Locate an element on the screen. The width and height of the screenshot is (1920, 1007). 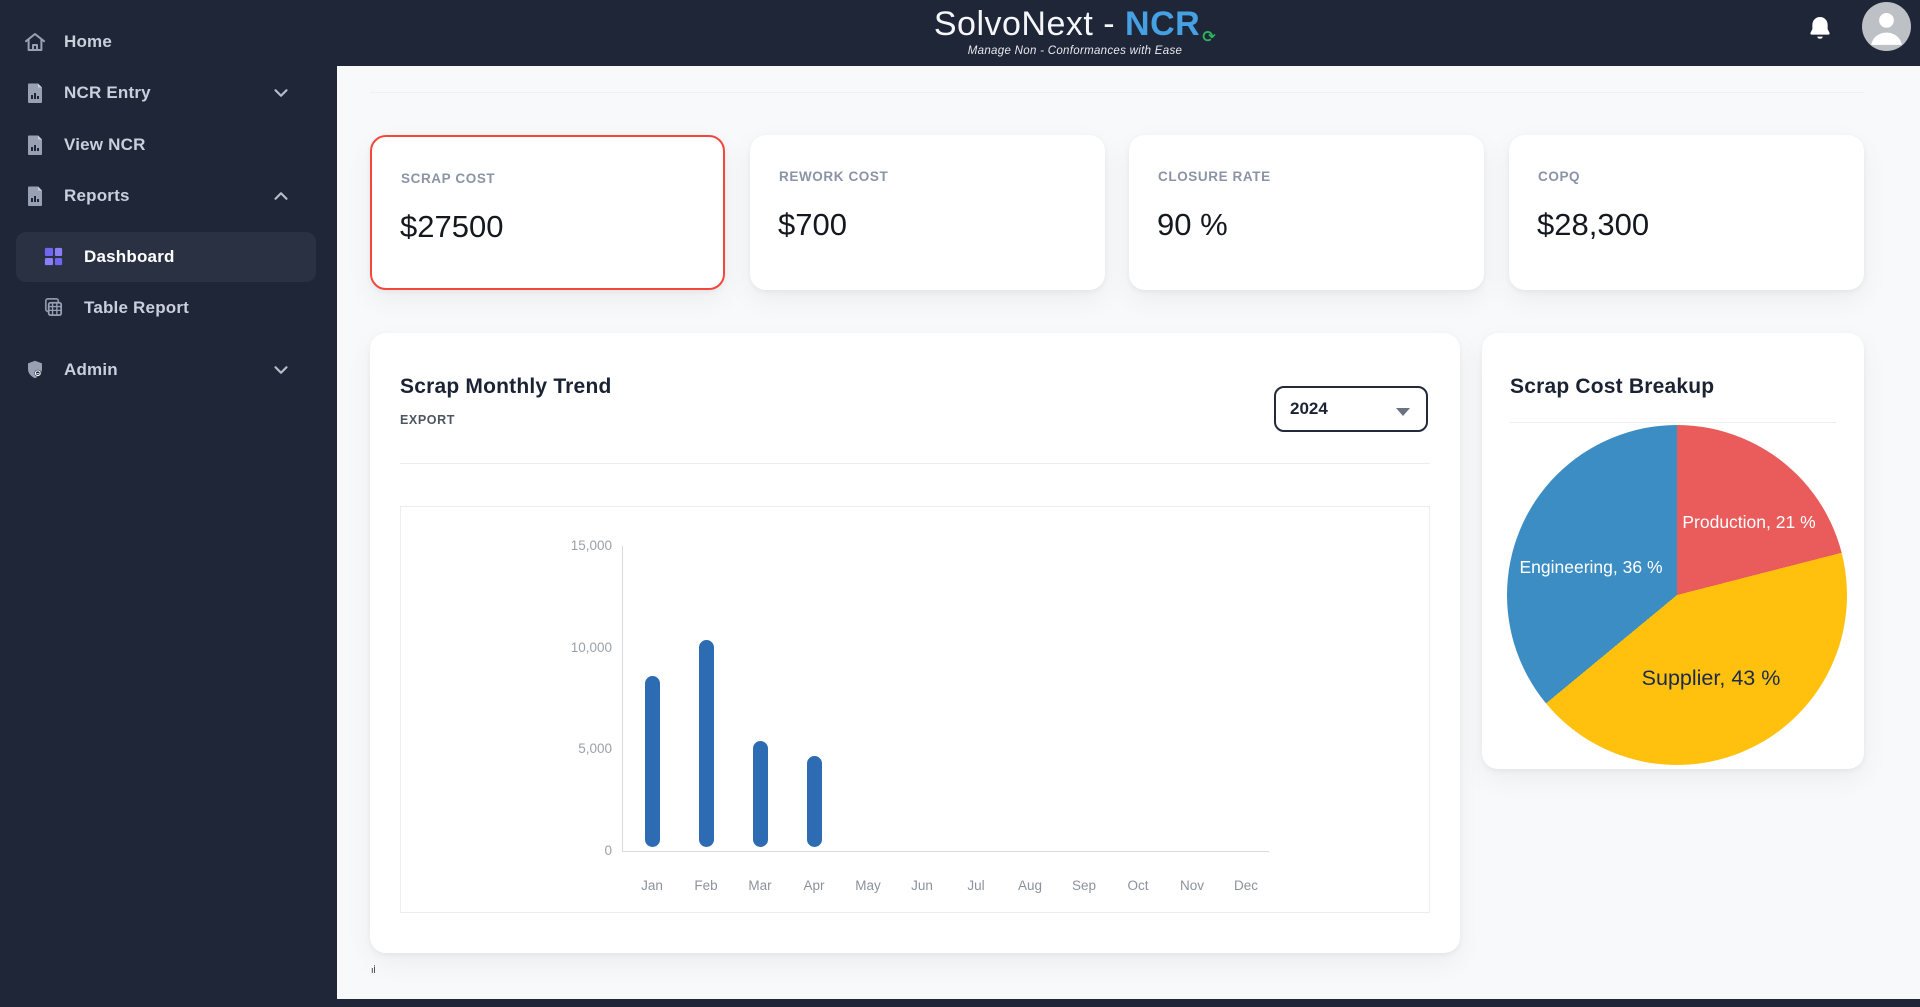
sidebar-item-label: NCR Entry is located at coordinates (107, 92).